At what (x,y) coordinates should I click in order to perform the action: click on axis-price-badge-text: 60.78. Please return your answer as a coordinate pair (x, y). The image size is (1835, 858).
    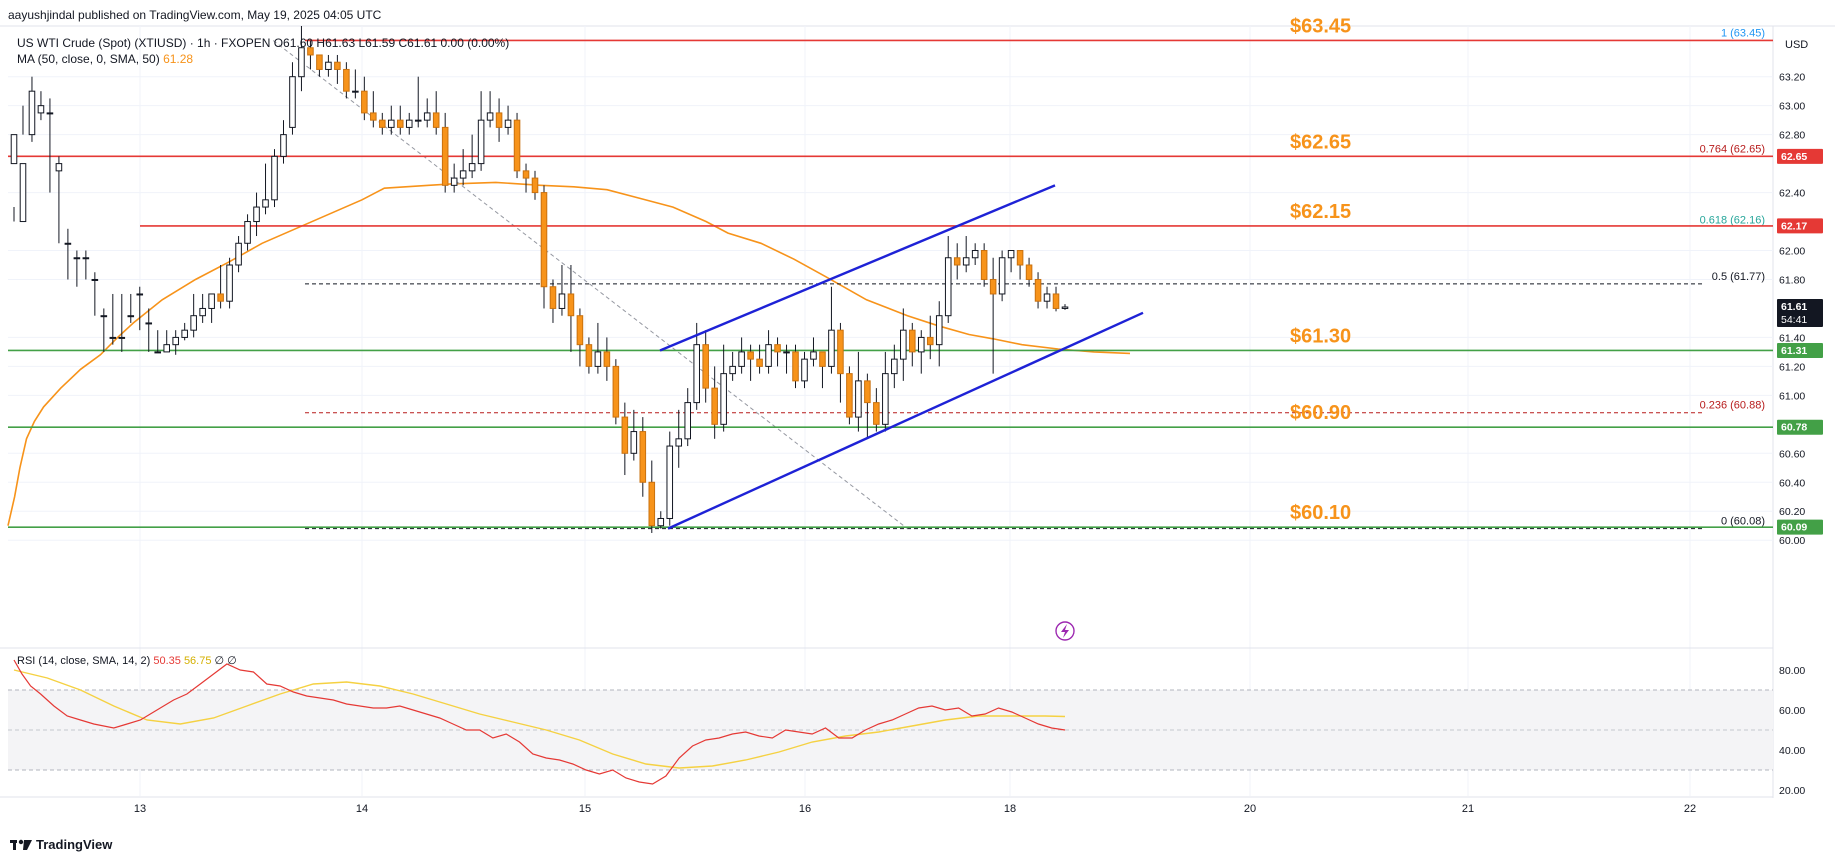
    Looking at the image, I should click on (1794, 428).